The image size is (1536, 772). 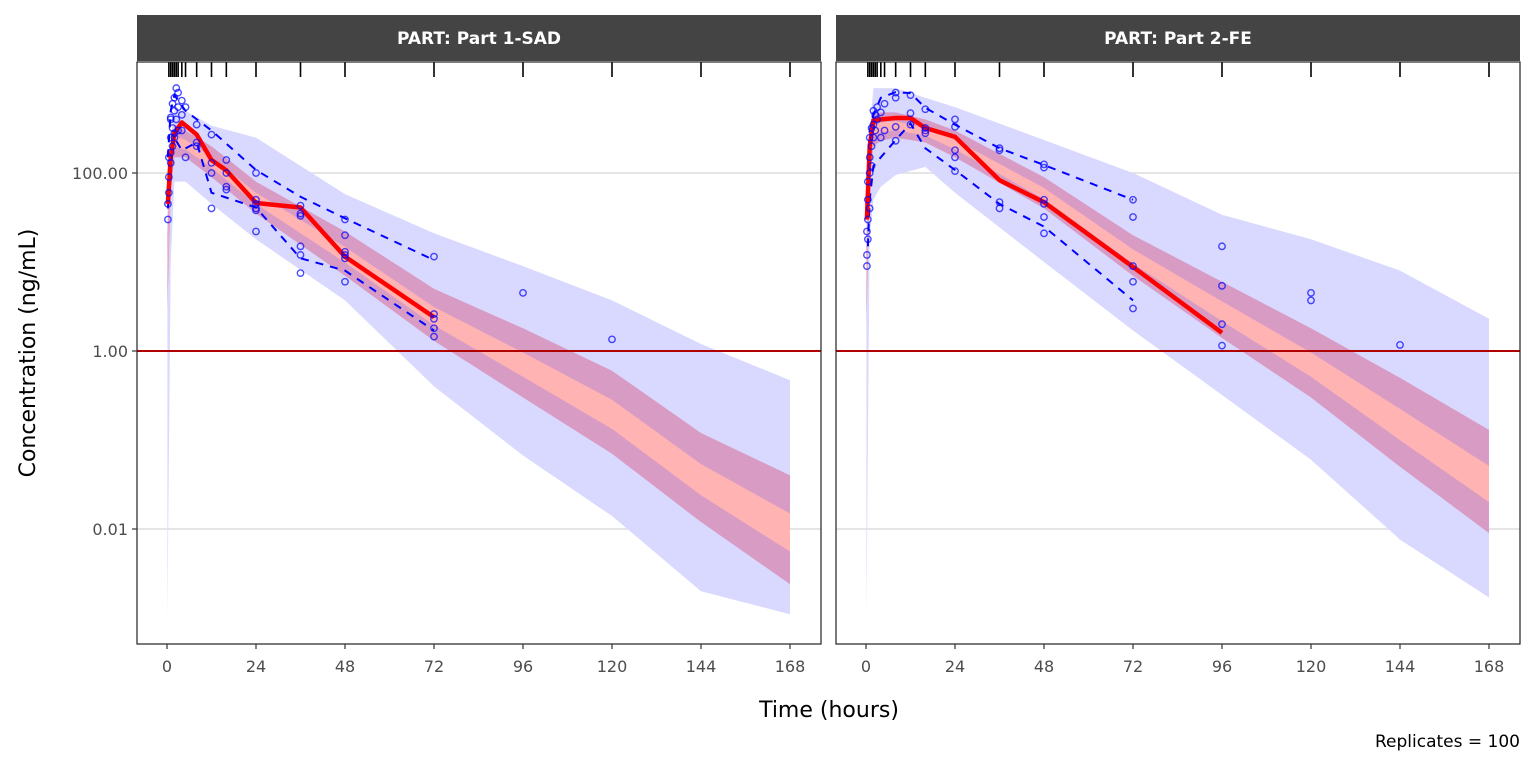 What do you see at coordinates (434, 666) in the screenshot?
I see `x-tick-label: 72` at bounding box center [434, 666].